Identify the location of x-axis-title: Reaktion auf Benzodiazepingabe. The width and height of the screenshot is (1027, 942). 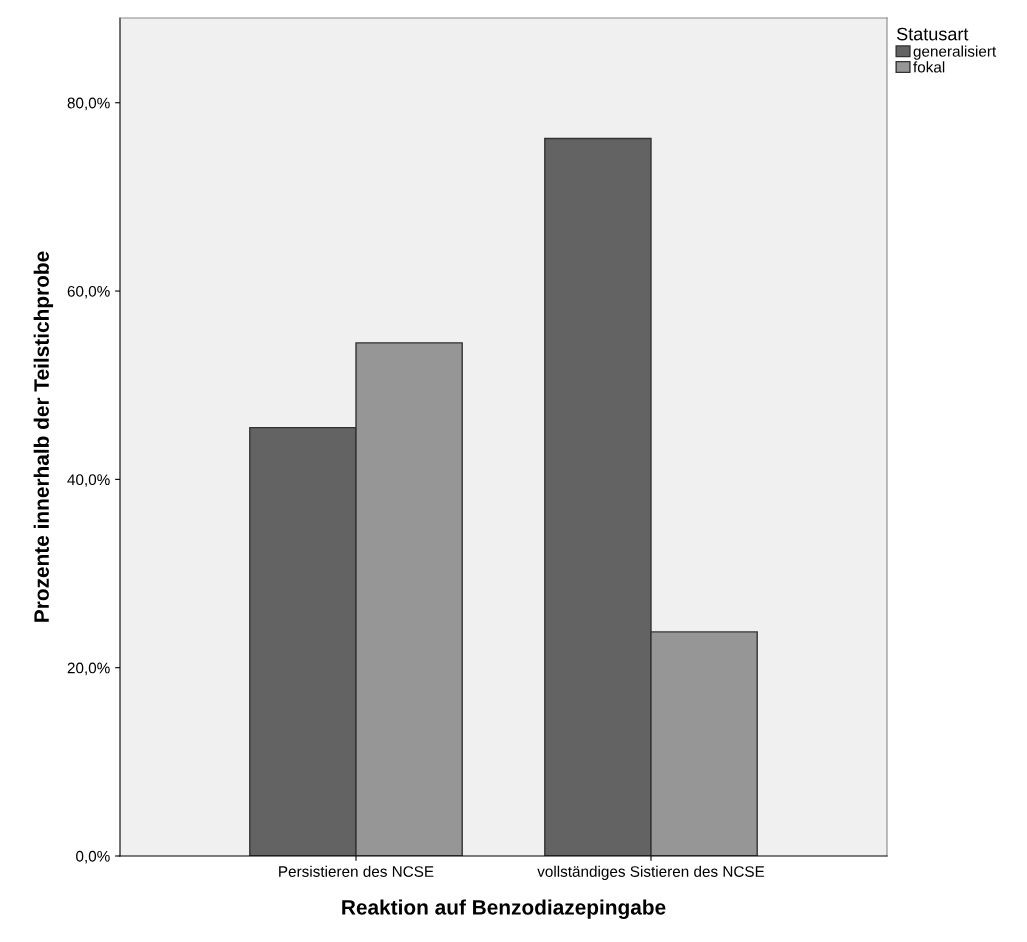
(504, 909).